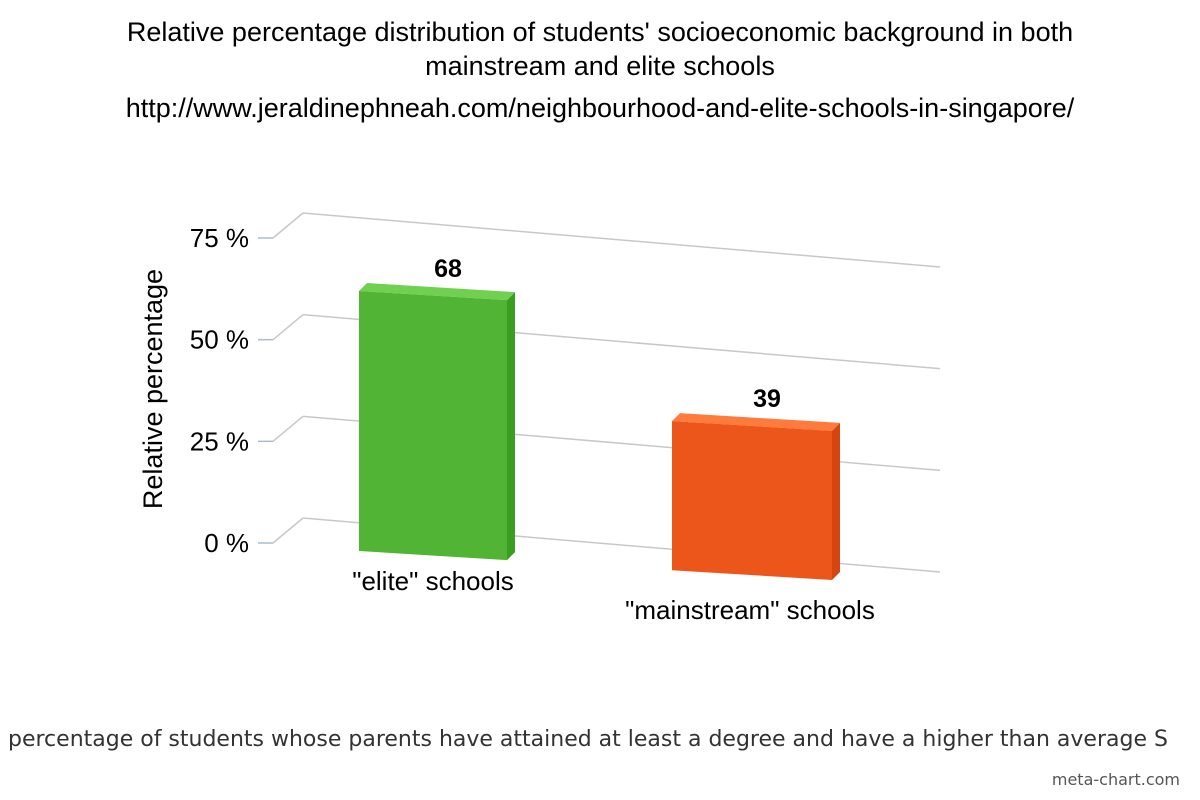 The width and height of the screenshot is (1200, 800). Describe the element at coordinates (433, 581) in the screenshot. I see `category-label: "elite" schools` at that location.